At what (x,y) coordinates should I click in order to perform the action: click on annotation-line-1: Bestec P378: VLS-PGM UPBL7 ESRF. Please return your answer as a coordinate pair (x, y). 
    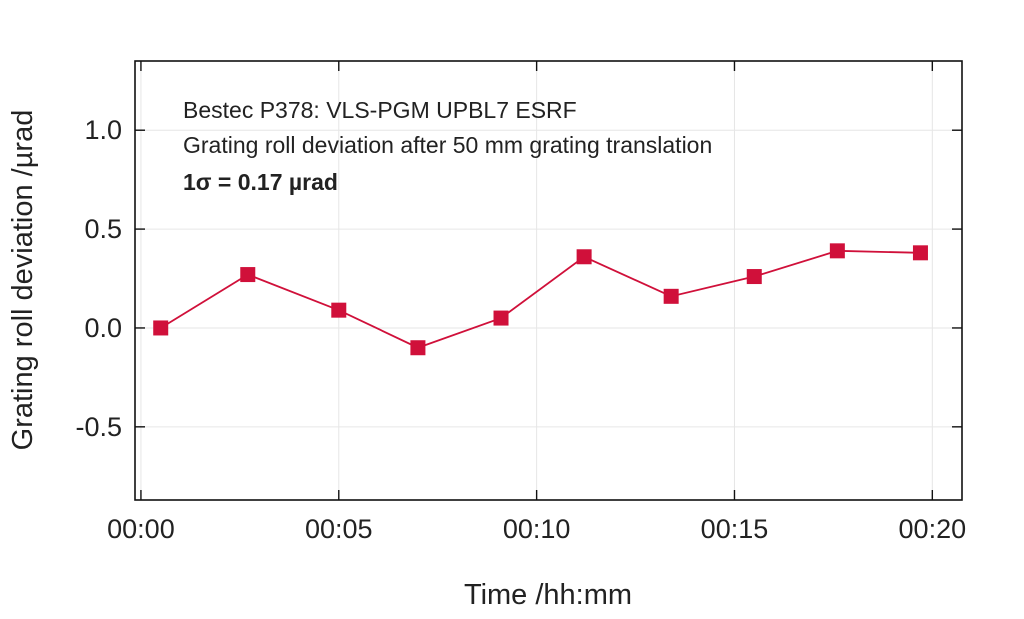
    Looking at the image, I should click on (380, 110).